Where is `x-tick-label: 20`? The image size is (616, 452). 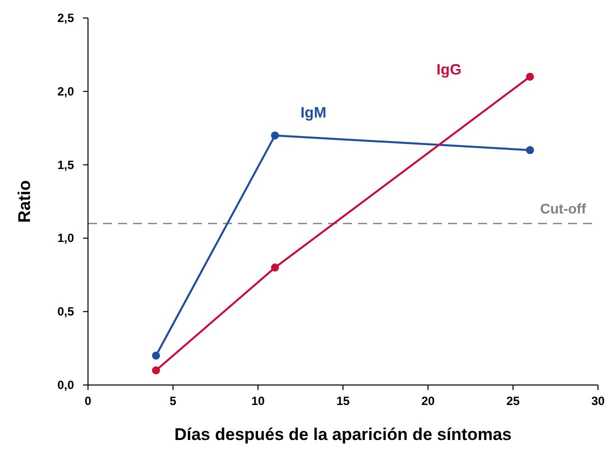
x-tick-label: 20 is located at coordinates (428, 401).